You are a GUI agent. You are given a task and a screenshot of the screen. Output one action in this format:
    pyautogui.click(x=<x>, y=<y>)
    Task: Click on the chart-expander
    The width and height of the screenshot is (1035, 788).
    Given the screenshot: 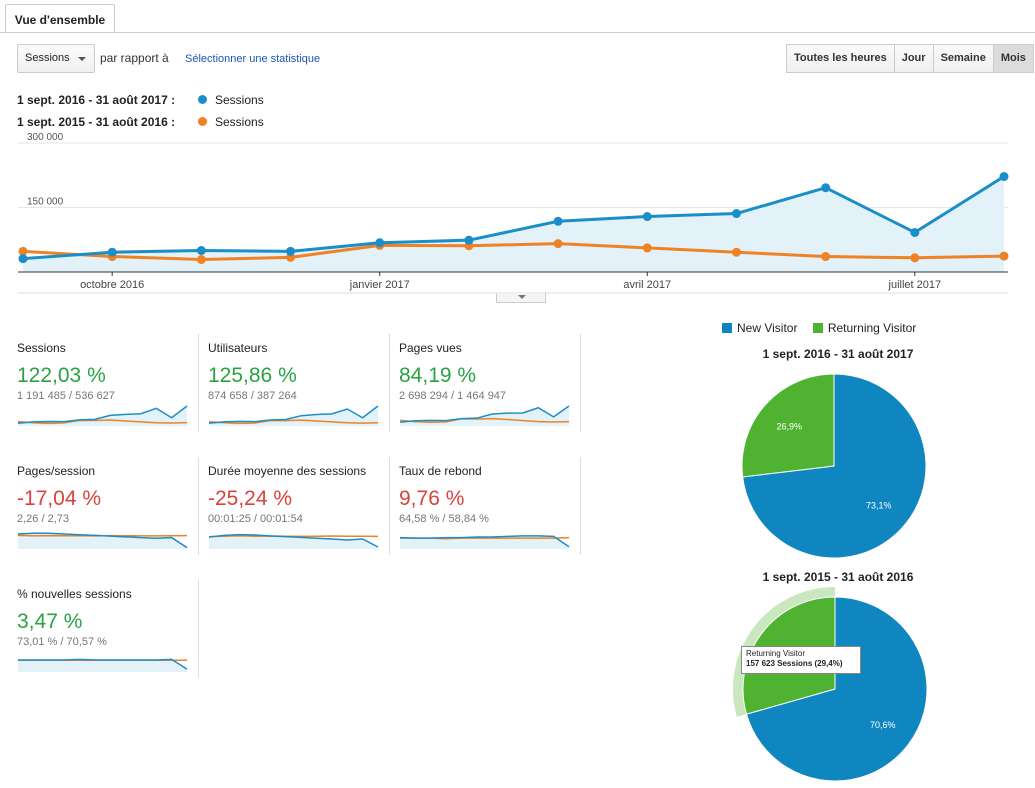 What is the action you would take?
    pyautogui.click(x=521, y=298)
    